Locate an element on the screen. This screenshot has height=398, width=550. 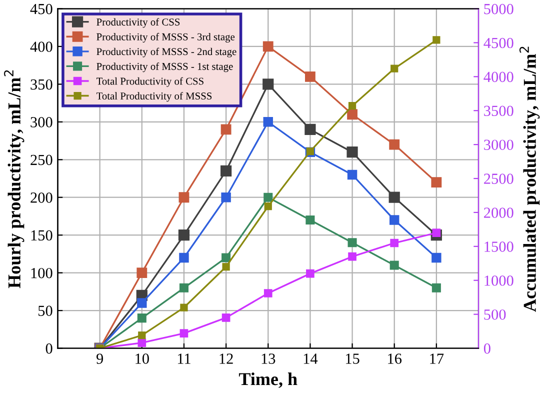
legend-label: Total Productivity of CSS is located at coordinates (150, 82).